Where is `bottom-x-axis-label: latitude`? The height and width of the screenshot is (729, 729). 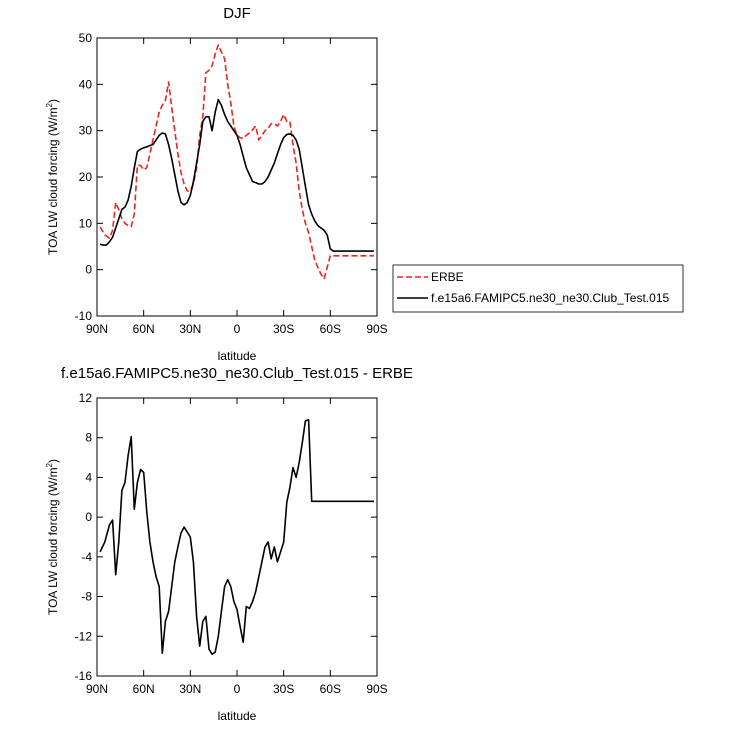 bottom-x-axis-label: latitude is located at coordinates (237, 716).